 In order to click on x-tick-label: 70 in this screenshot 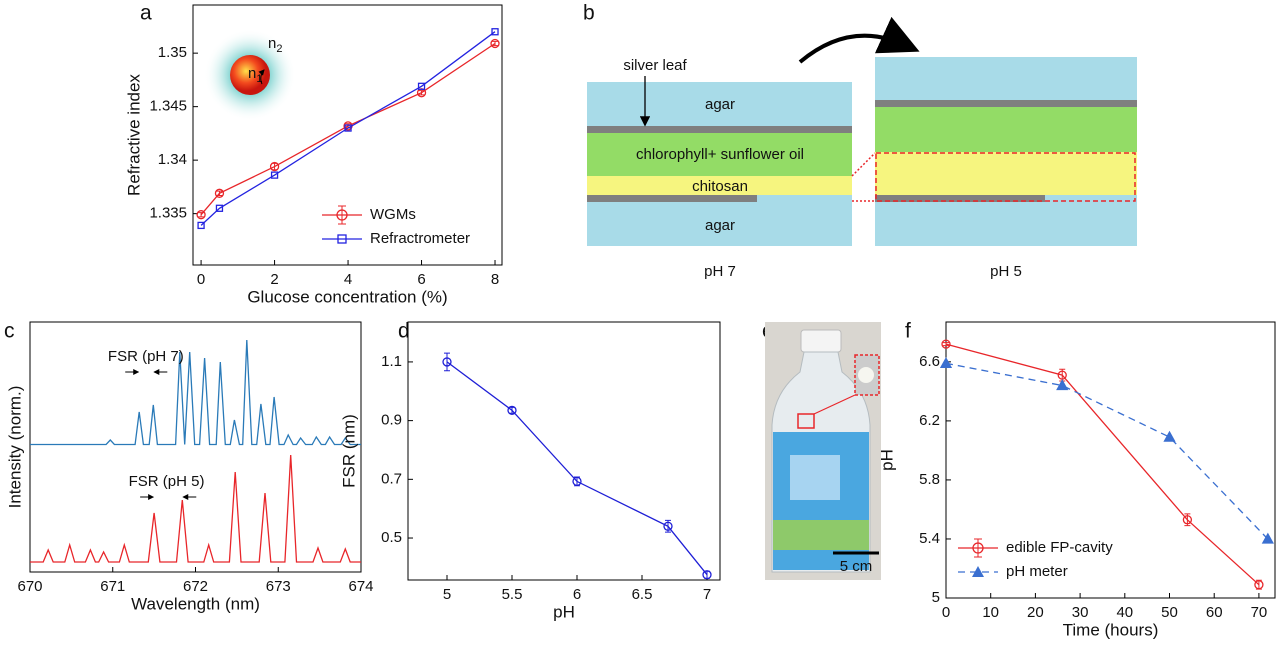, I will do `click(1259, 612)`.